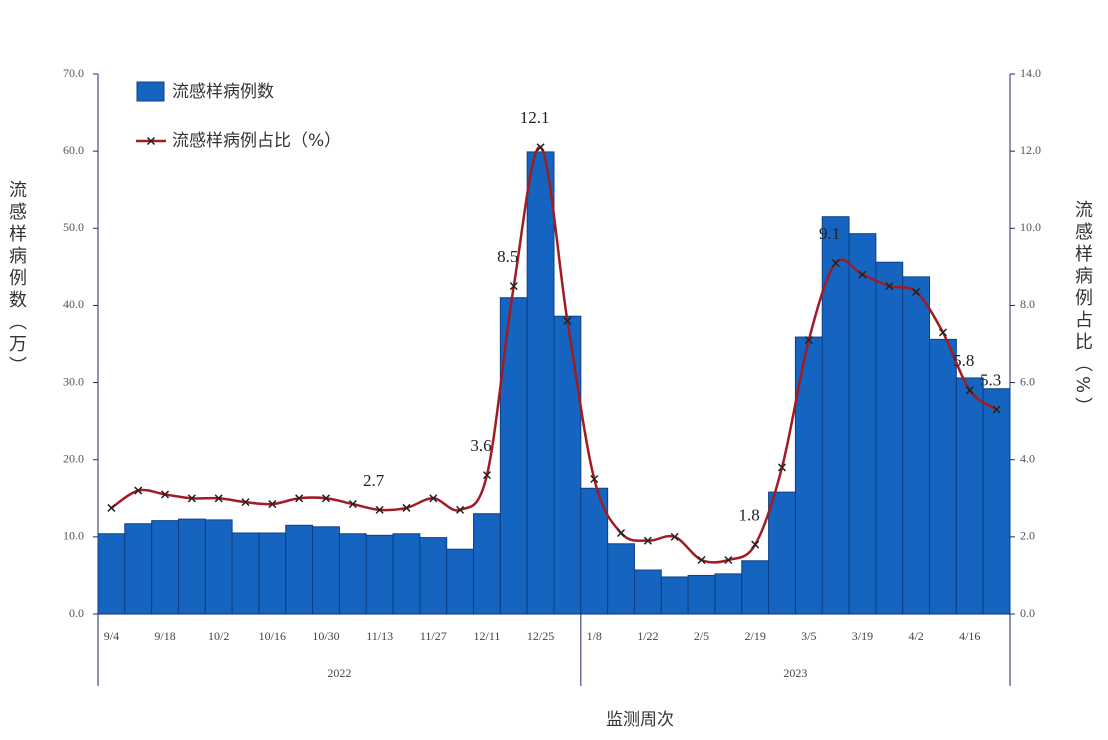 The image size is (1108, 740). I want to click on y-axis-title: 流感样病例数（万）, so click(16, 279).